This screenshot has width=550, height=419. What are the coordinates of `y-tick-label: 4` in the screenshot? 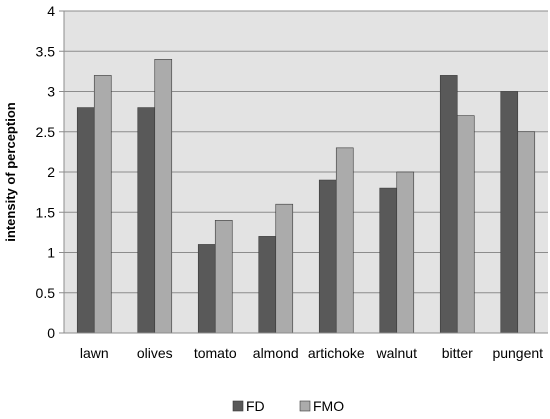 It's located at (51, 11).